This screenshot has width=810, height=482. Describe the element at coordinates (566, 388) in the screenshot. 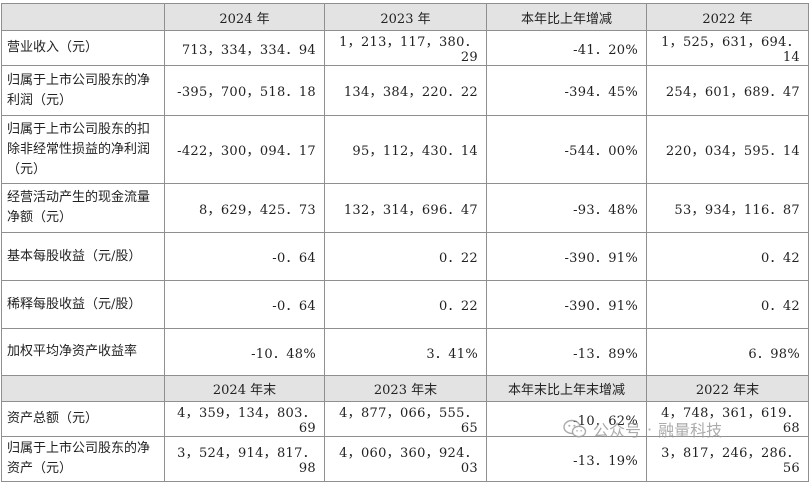

I see `header-cell: 本年末比上年末增减` at that location.